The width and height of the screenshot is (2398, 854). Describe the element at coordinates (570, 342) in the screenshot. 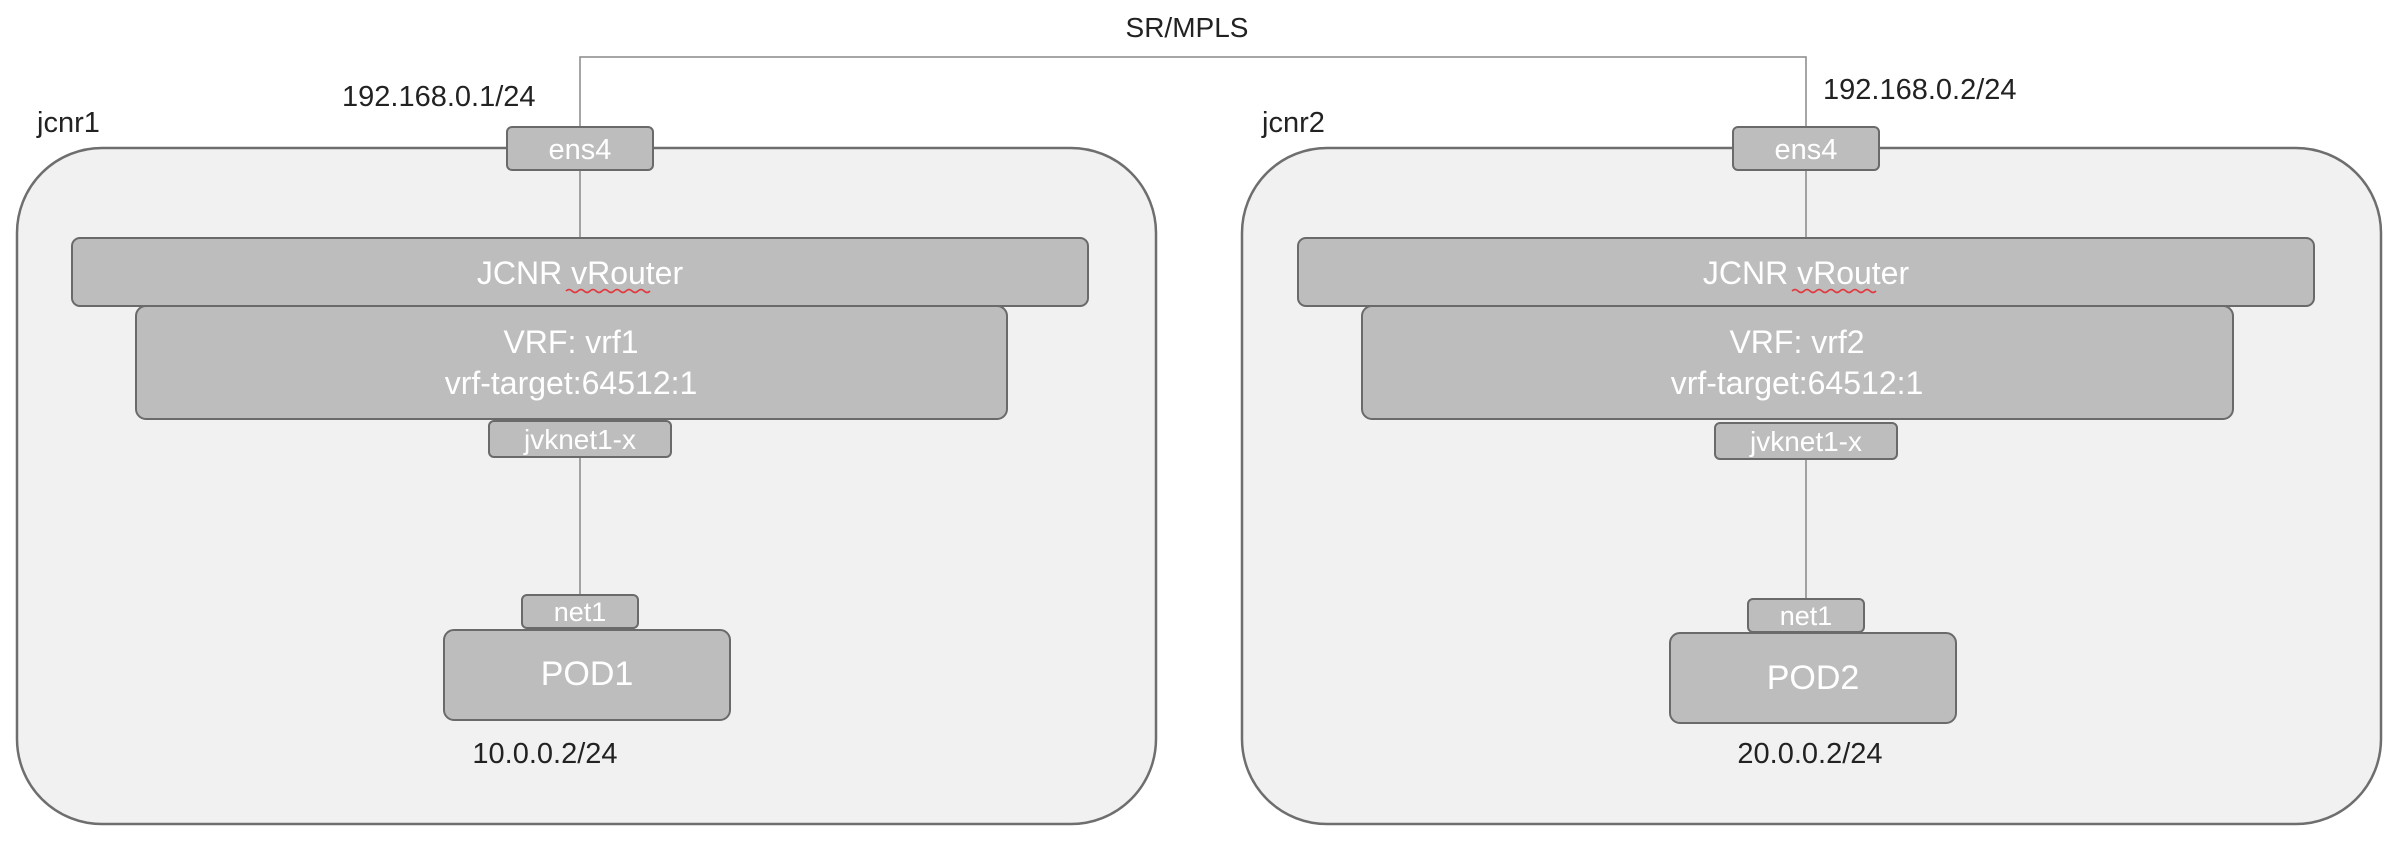

I see `vrf-name-label: VRF: vrf1` at that location.